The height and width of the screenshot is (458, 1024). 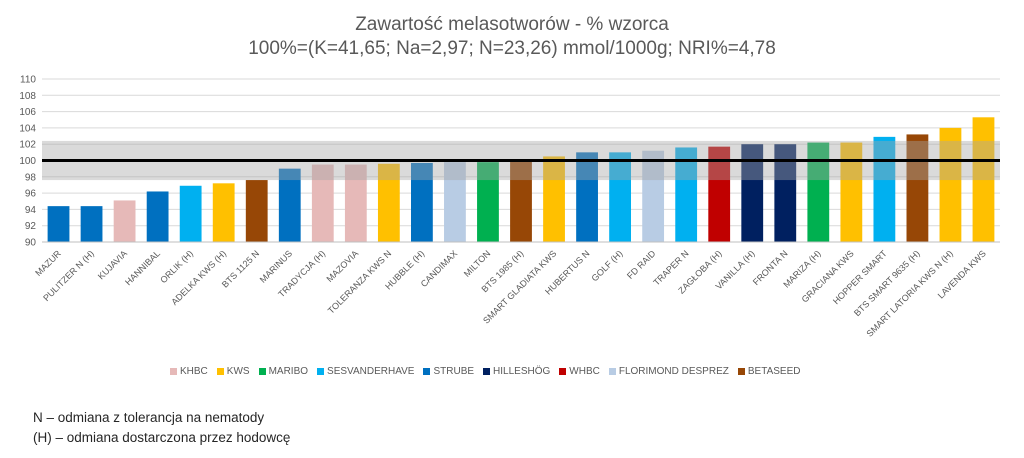 I want to click on legend-item: KWS, so click(x=233, y=371).